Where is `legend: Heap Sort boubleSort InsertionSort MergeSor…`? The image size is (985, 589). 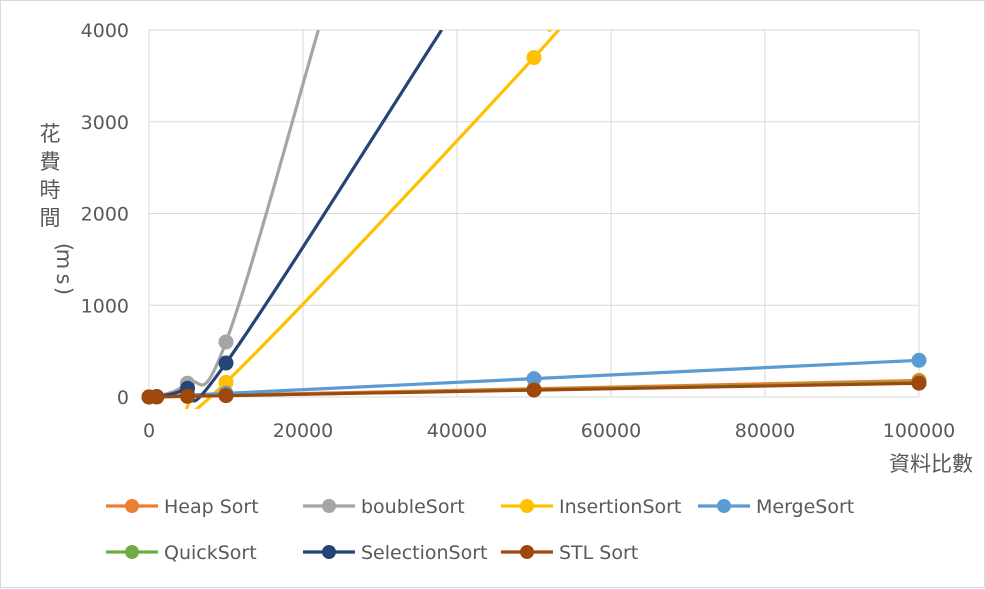 legend: Heap Sort boubleSort InsertionSort MergeSor… is located at coordinates (480, 530).